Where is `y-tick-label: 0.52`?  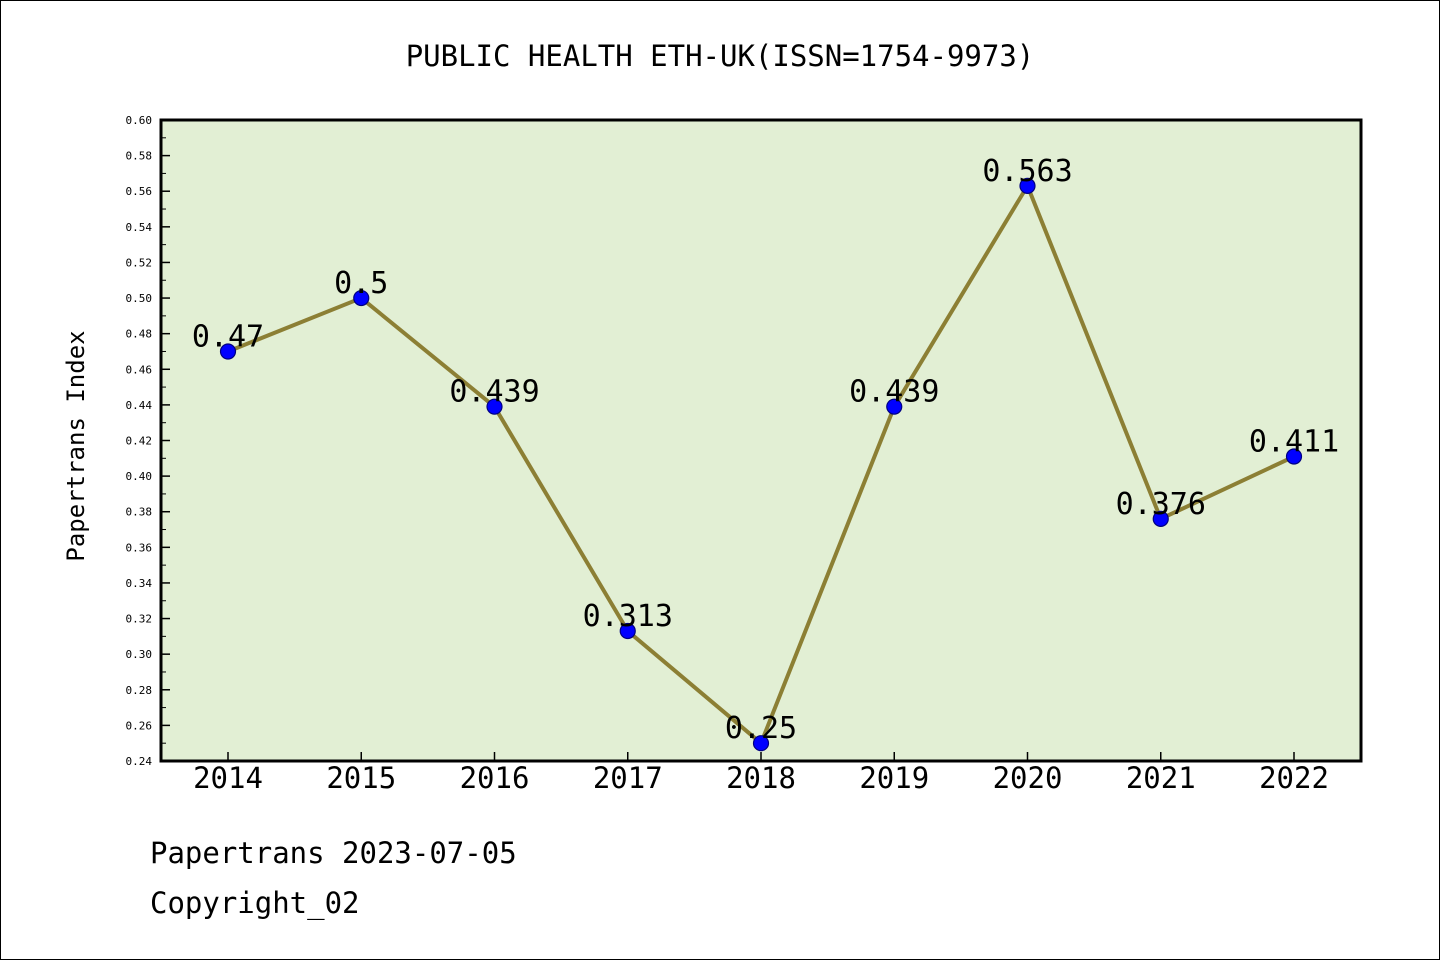
y-tick-label: 0.52 is located at coordinates (139, 262).